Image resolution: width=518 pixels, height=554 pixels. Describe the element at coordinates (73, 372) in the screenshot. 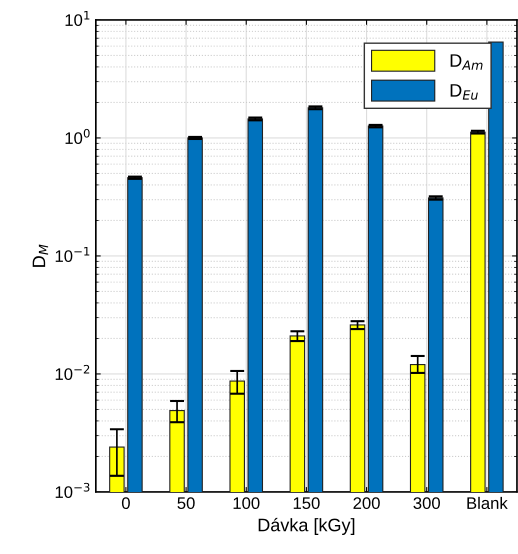

I see `y-tick-label: 10$^{−2}$` at that location.